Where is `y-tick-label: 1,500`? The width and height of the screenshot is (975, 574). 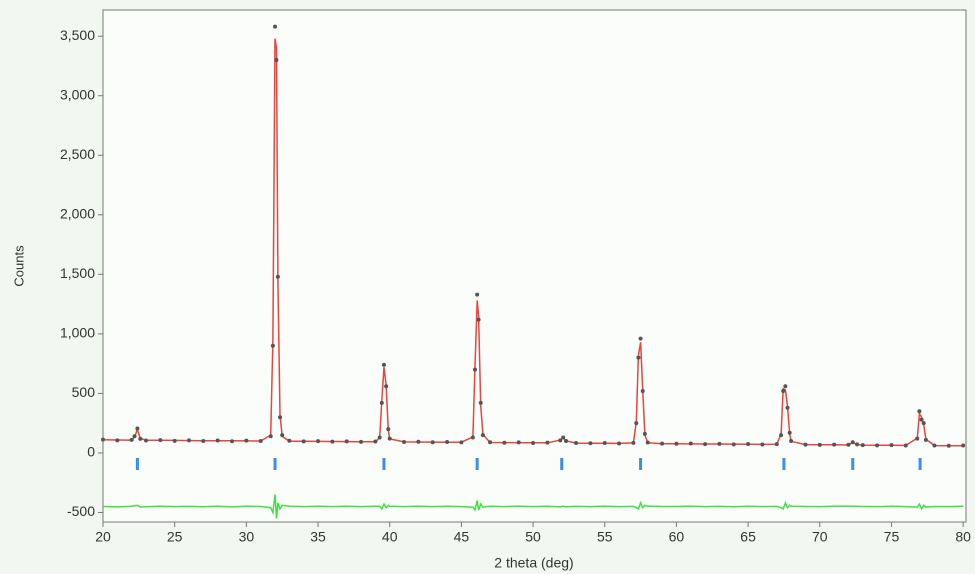 y-tick-label: 1,500 is located at coordinates (77, 273).